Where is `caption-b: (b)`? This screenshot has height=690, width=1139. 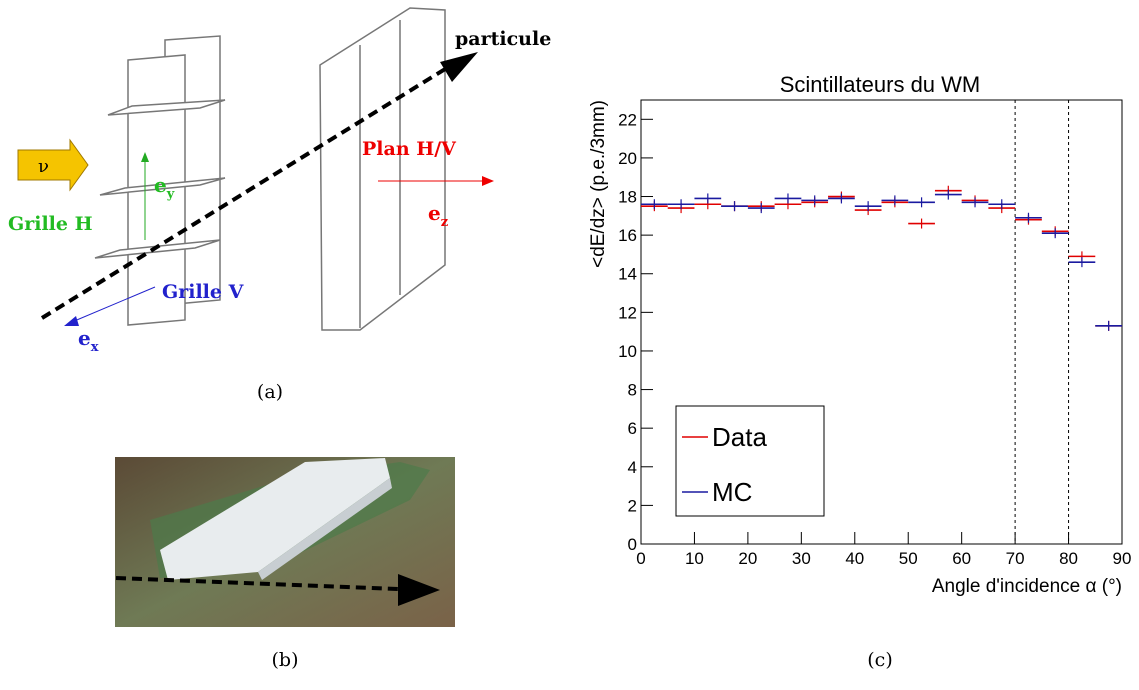
caption-b: (b) is located at coordinates (285, 660).